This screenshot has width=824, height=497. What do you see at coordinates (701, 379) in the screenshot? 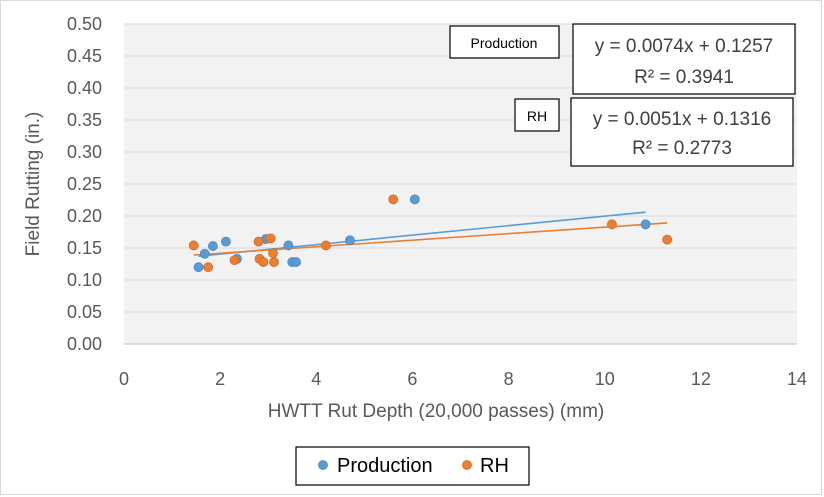
I see `x-tick-label: 12` at bounding box center [701, 379].